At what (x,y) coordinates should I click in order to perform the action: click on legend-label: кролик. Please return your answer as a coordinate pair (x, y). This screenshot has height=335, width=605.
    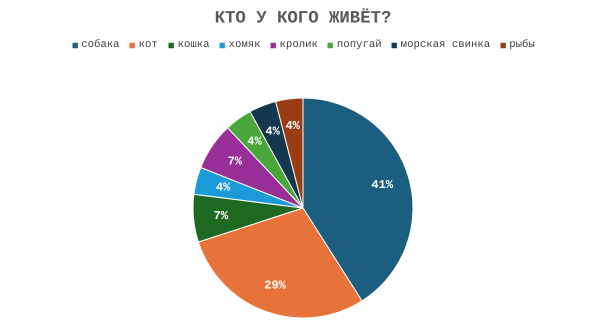
    Looking at the image, I should click on (299, 45).